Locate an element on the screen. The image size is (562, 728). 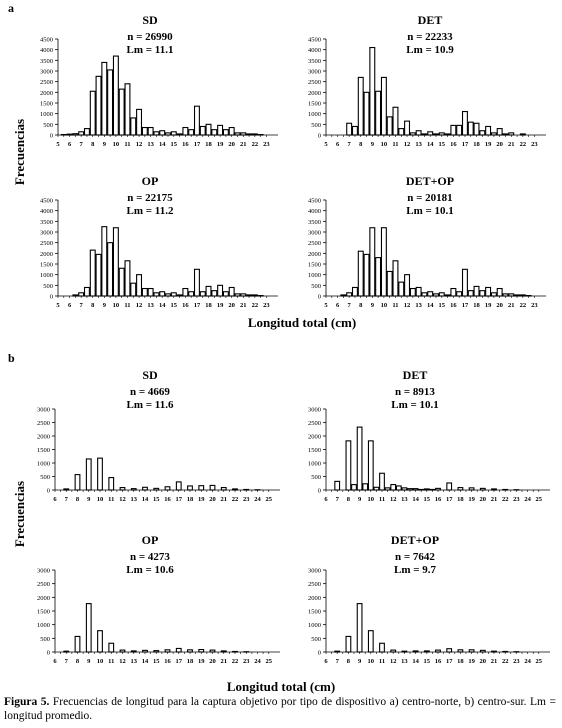
x-tick-label: 9 is located at coordinates (360, 499).